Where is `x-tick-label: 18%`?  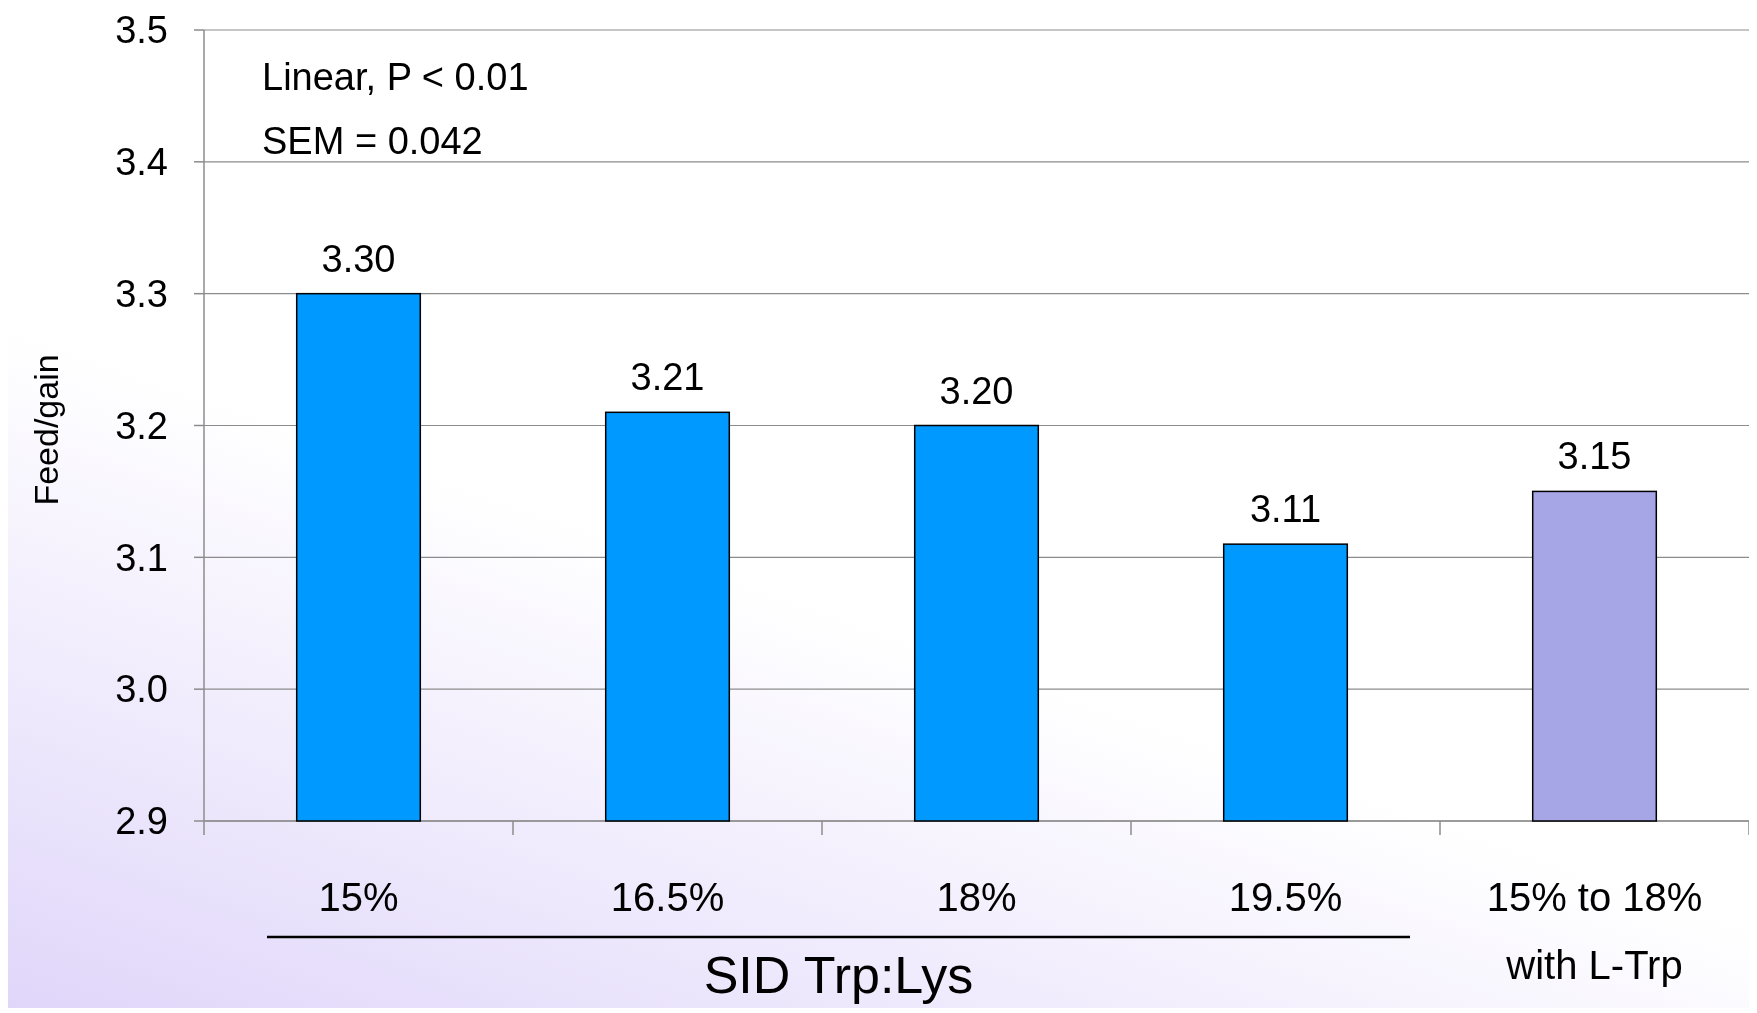
x-tick-label: 18% is located at coordinates (976, 897).